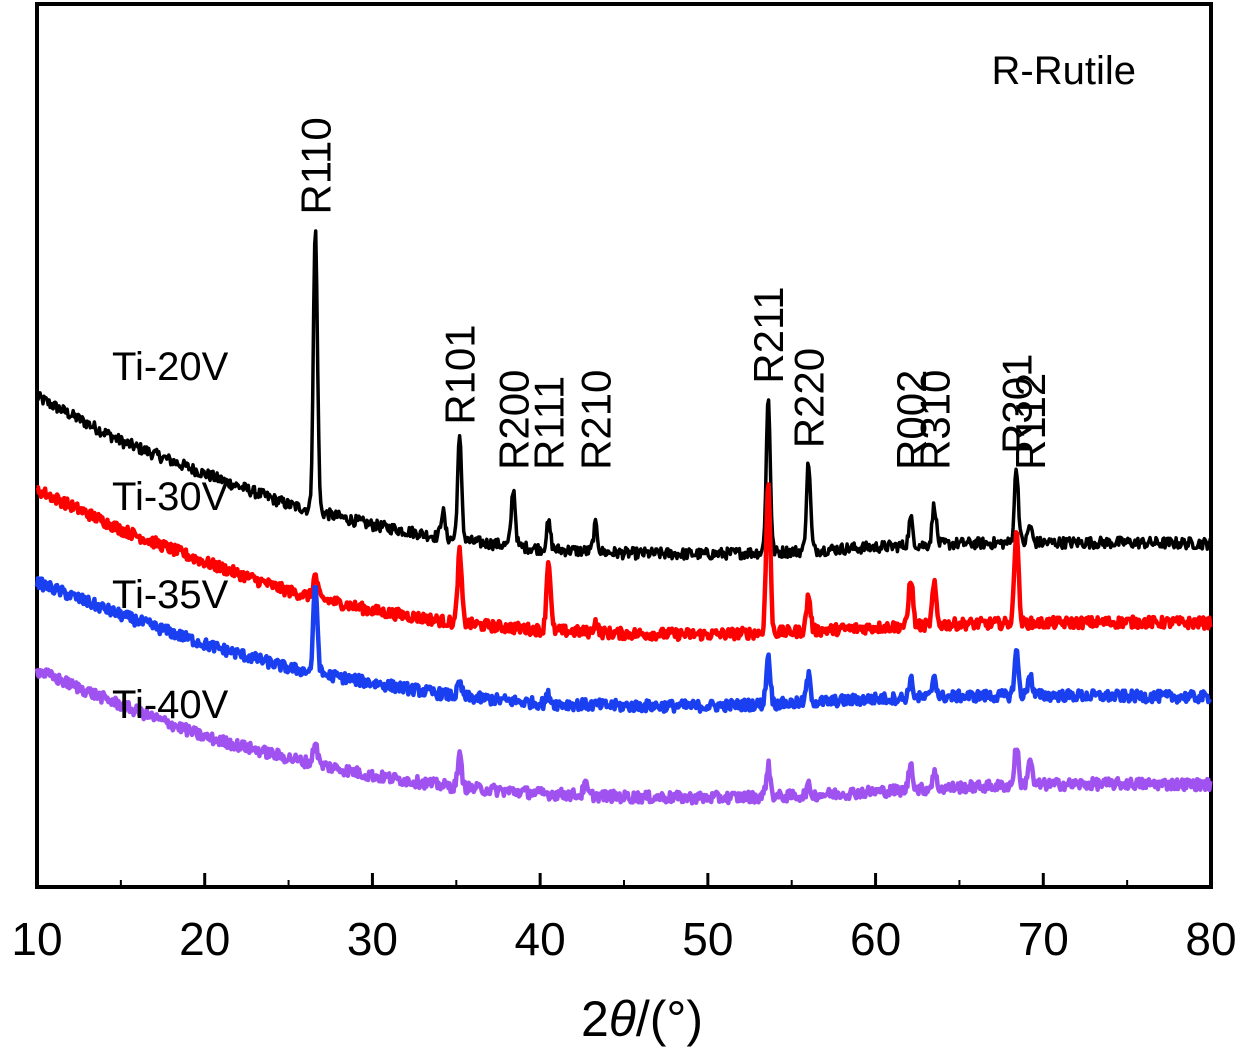 The image size is (1242, 1063). I want to click on x-axis-title: 2θ/(°), so click(642, 1019).